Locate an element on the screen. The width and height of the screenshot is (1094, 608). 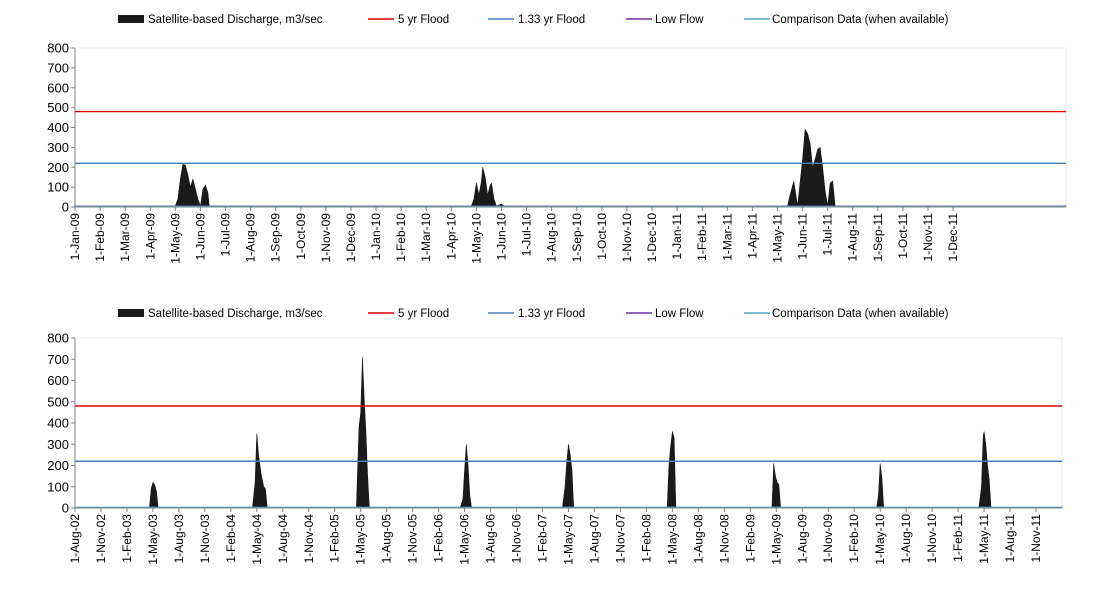
x-tick-label: 1-May-05 is located at coordinates (361, 539).